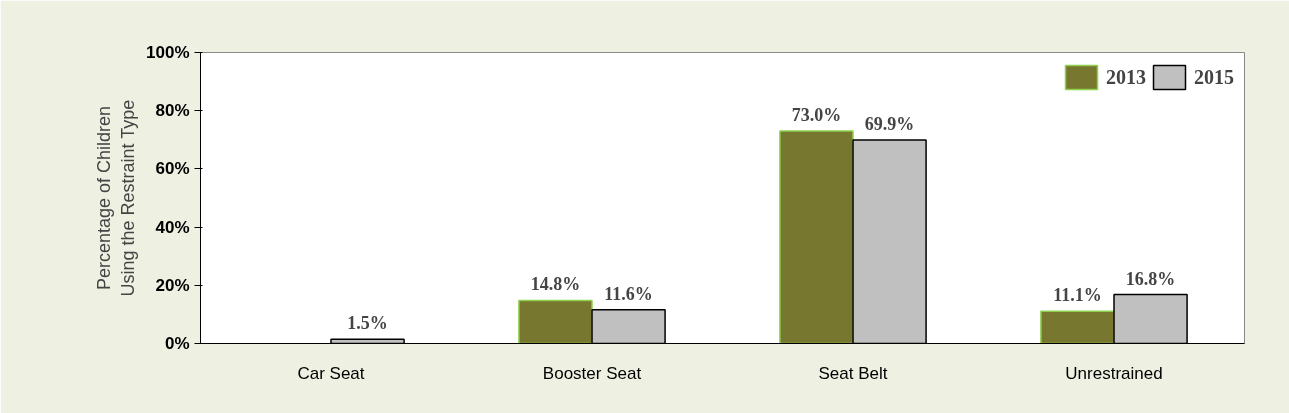  What do you see at coordinates (177, 343) in the screenshot?
I see `y-tick-label: 0%` at bounding box center [177, 343].